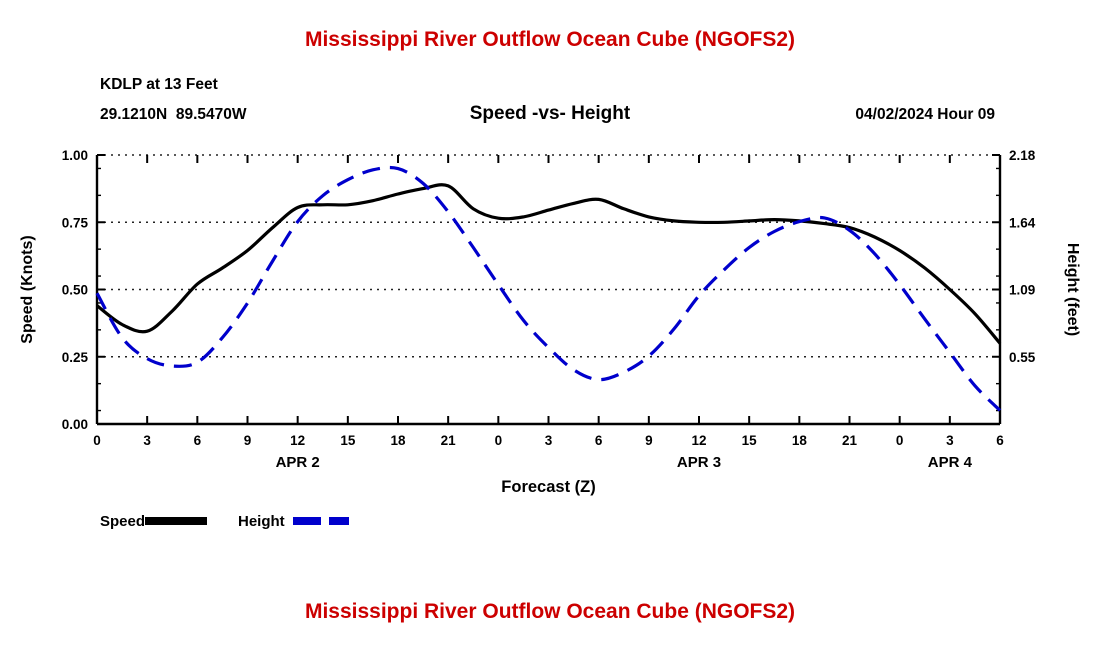 The image size is (1100, 650). What do you see at coordinates (173, 114) in the screenshot?
I see `station-coordinates: 29.1210N 89.5470W` at bounding box center [173, 114].